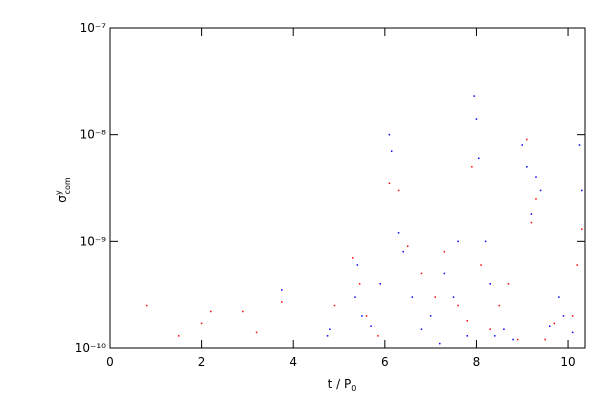 This screenshot has width=600, height=400. What do you see at coordinates (110, 362) in the screenshot?
I see `x-tick-label: 0` at bounding box center [110, 362].